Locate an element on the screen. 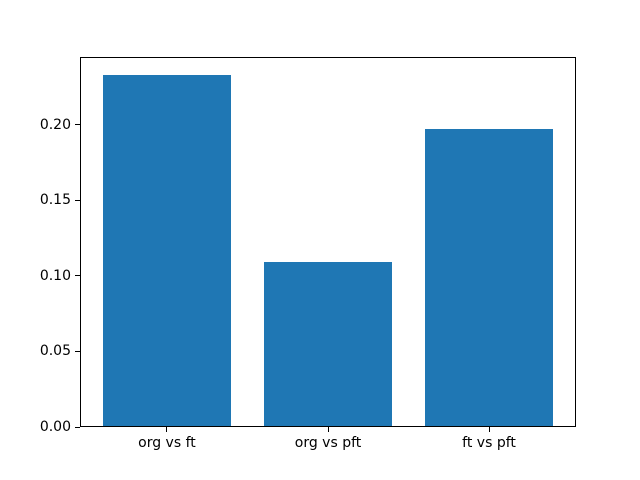  y-tick-label-0.00: 0.00 is located at coordinates (55, 427).